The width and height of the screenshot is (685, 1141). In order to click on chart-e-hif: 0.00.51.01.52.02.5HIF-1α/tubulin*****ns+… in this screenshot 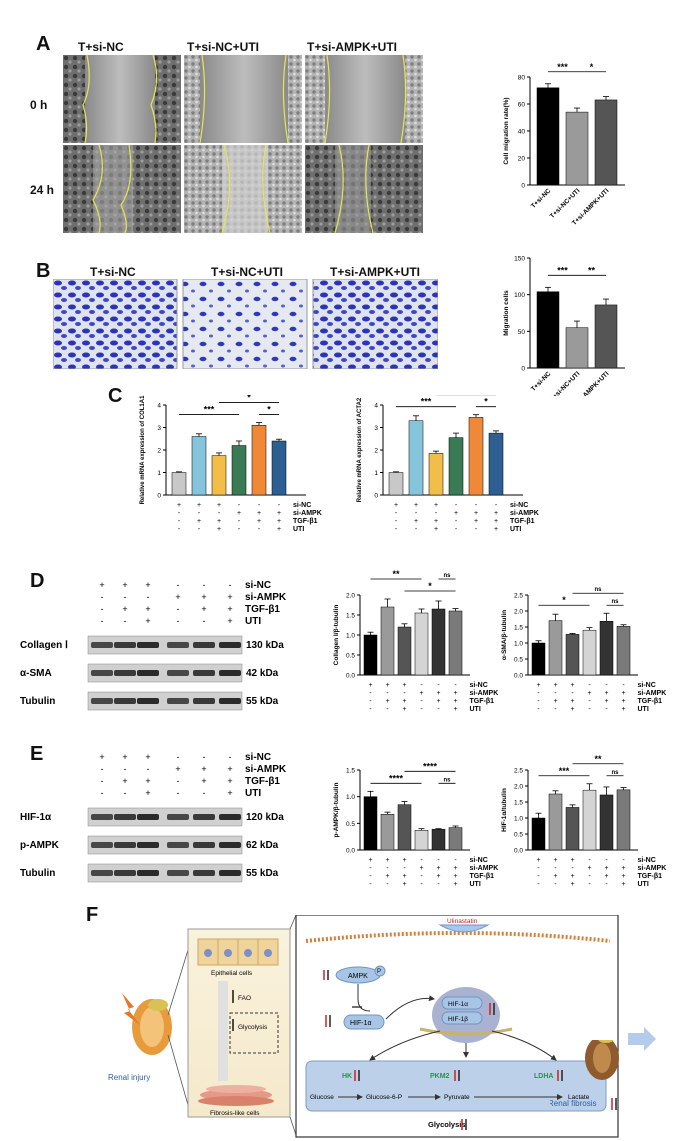, I will do `click(583, 821)`.